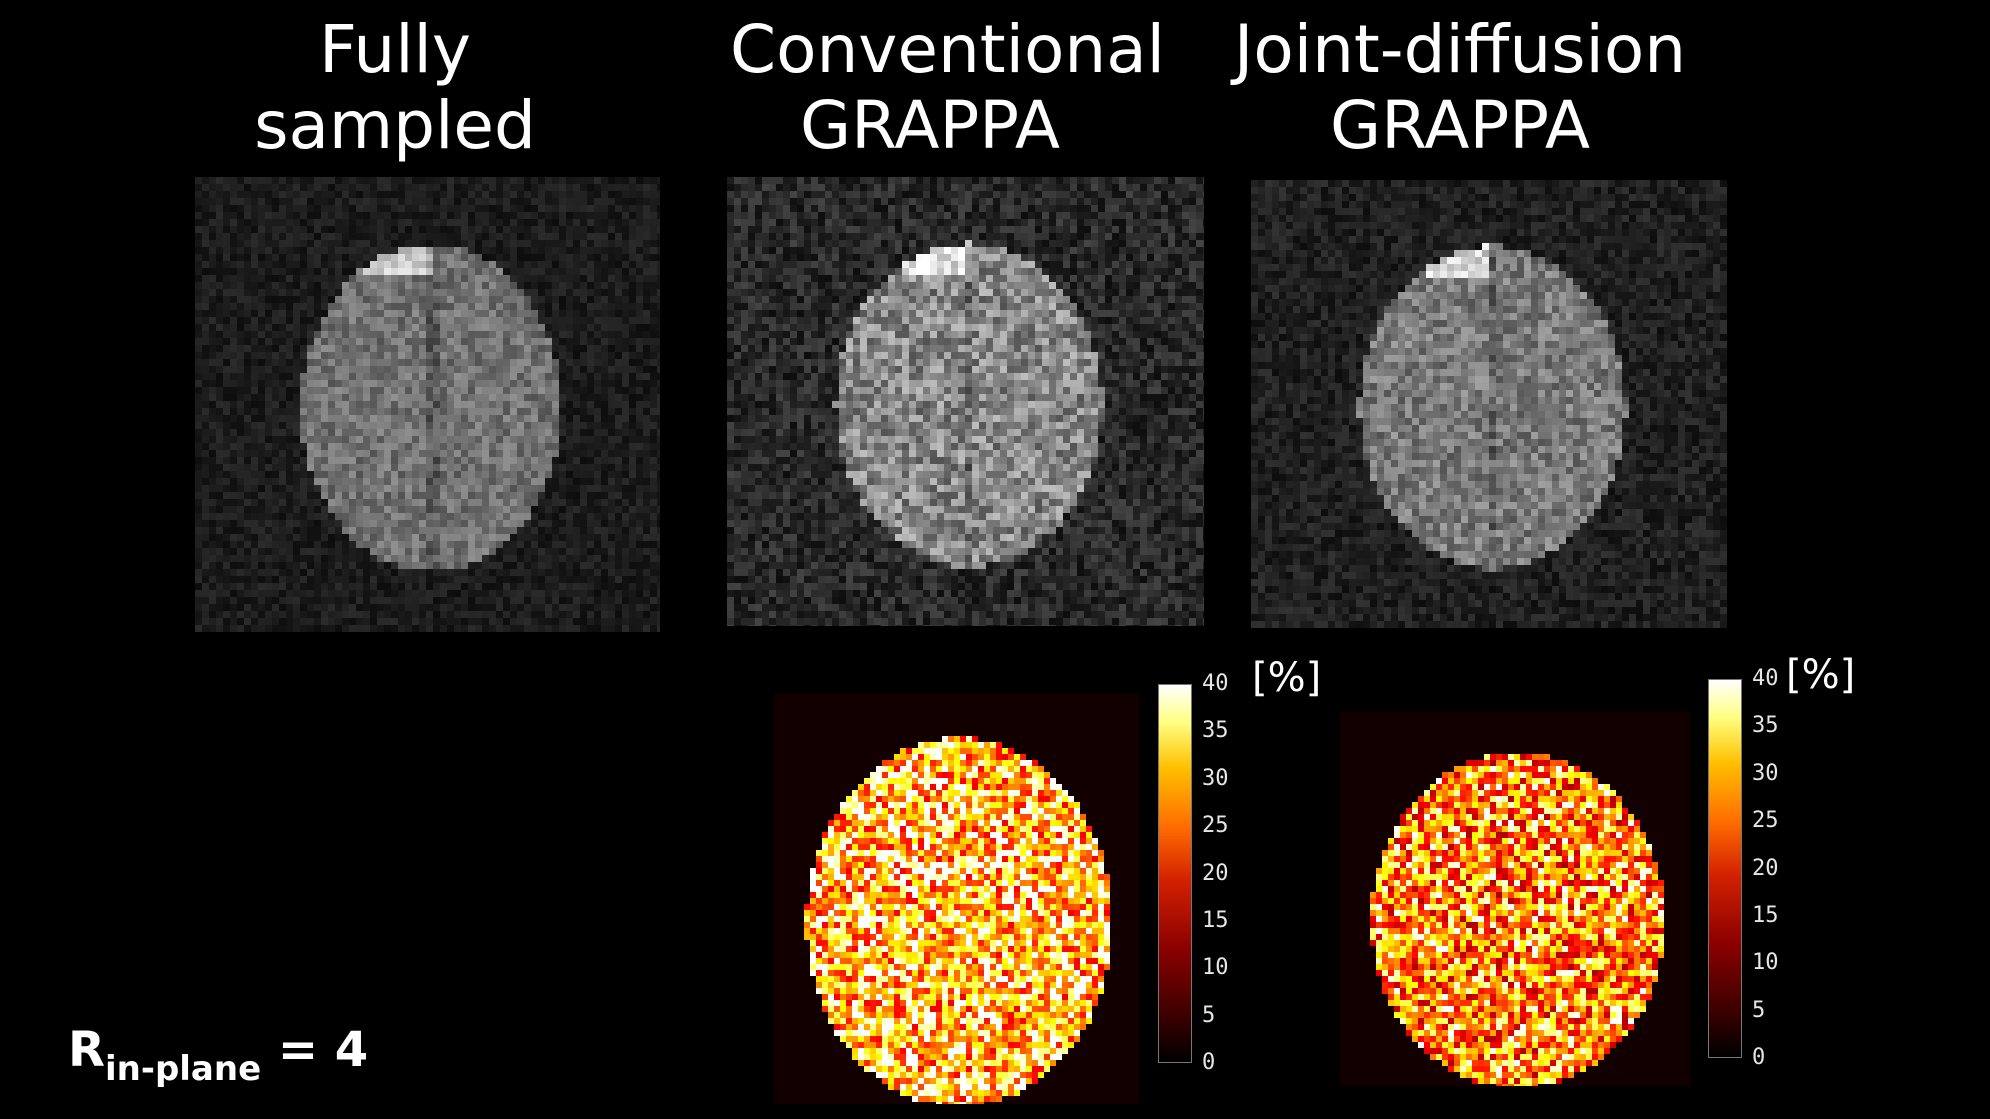 The image size is (1990, 1119). I want to click on acceleration-base: R, so click(86, 1050).